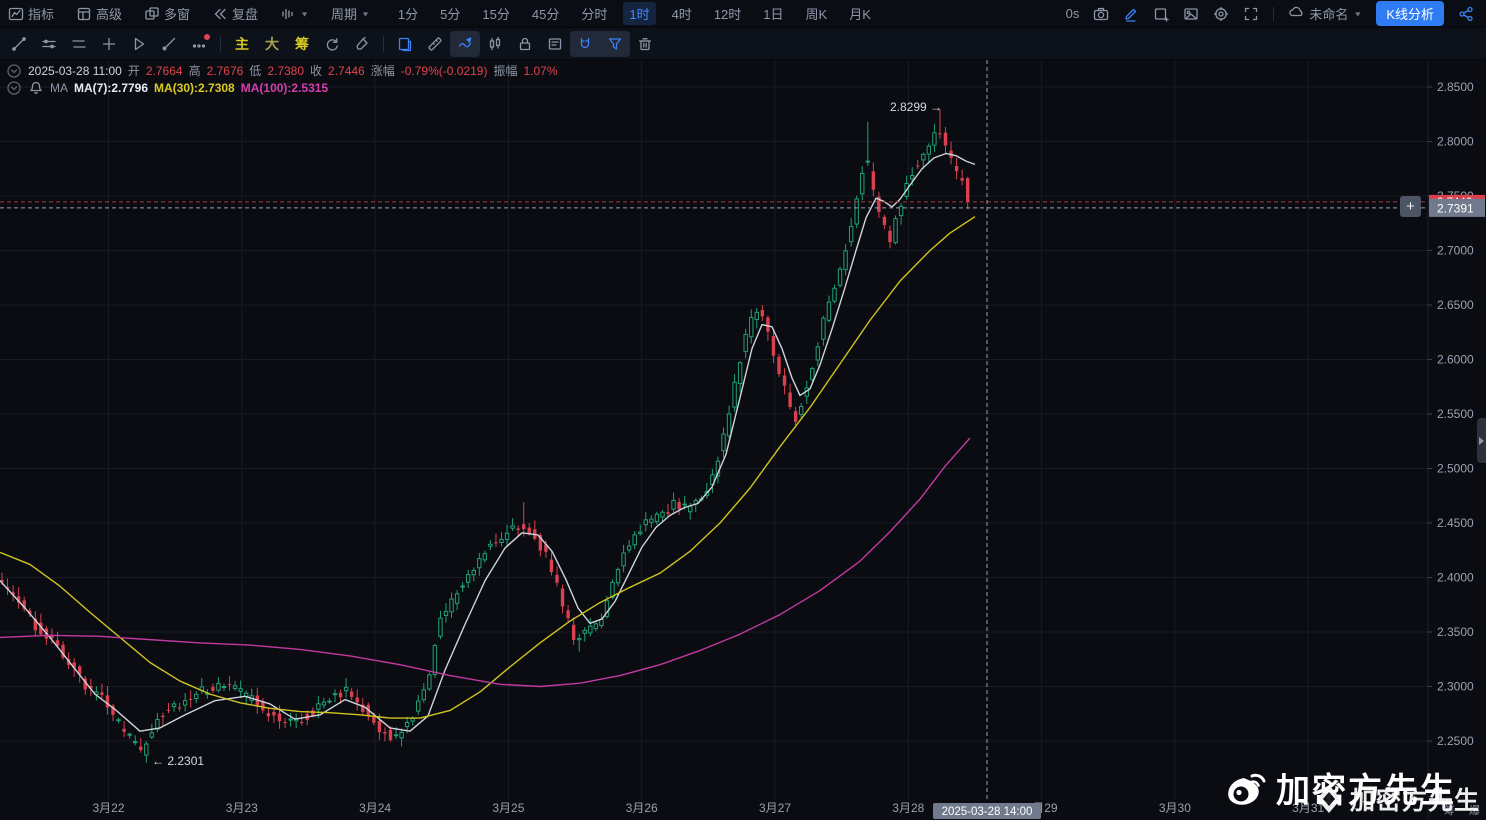 Image resolution: width=1486 pixels, height=820 pixels. What do you see at coordinates (1466, 14) in the screenshot?
I see `share-icon` at bounding box center [1466, 14].